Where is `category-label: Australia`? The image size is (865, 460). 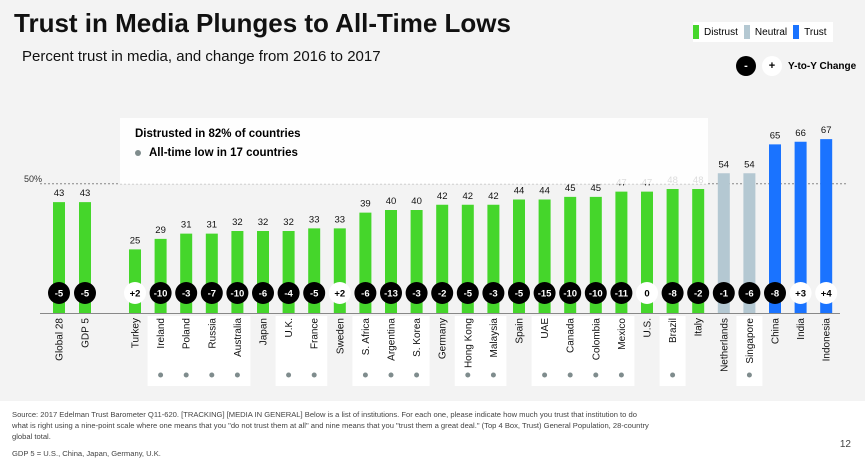
category-label: Australia is located at coordinates (238, 337).